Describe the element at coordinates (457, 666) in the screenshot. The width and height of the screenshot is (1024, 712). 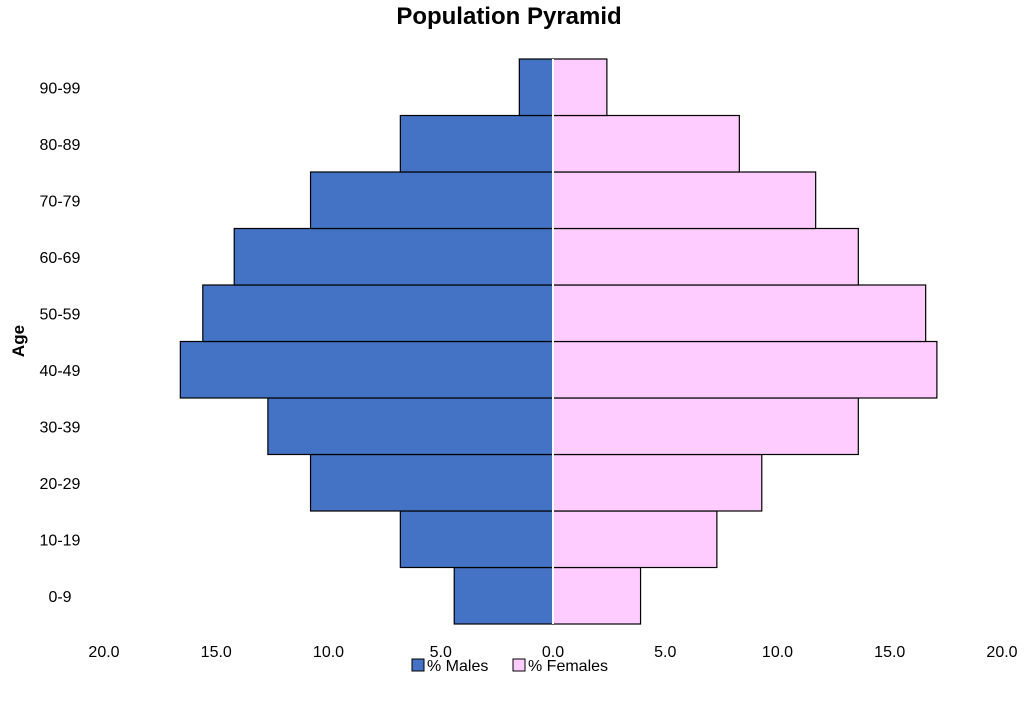
I see `legend-label: % Males` at that location.